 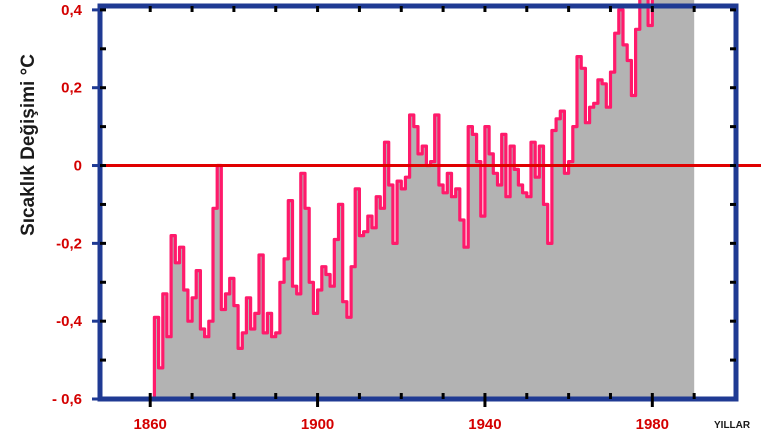 What do you see at coordinates (69, 243) in the screenshot?
I see `y-tick-label: -0,2` at bounding box center [69, 243].